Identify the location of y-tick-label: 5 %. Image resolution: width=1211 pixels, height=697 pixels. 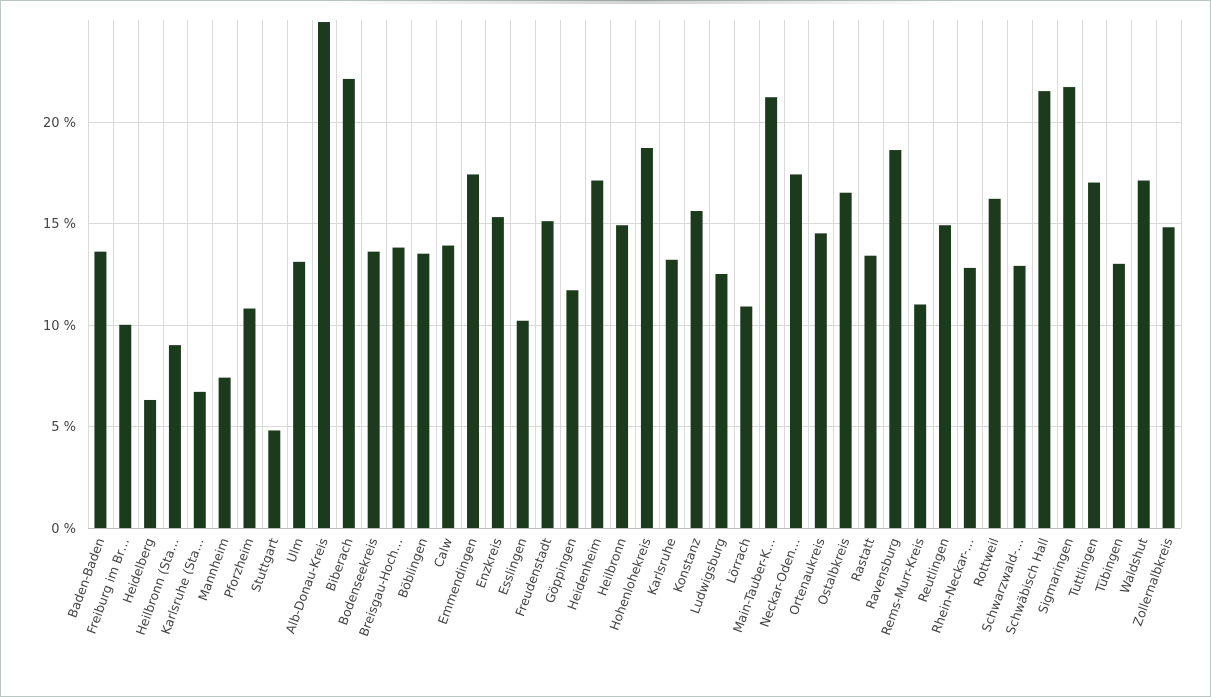
(63, 427).